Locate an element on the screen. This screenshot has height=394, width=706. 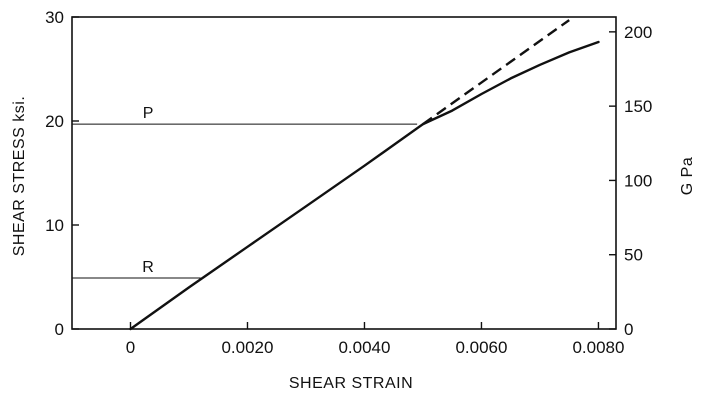
y2-tick-label: 200 is located at coordinates (638, 32).